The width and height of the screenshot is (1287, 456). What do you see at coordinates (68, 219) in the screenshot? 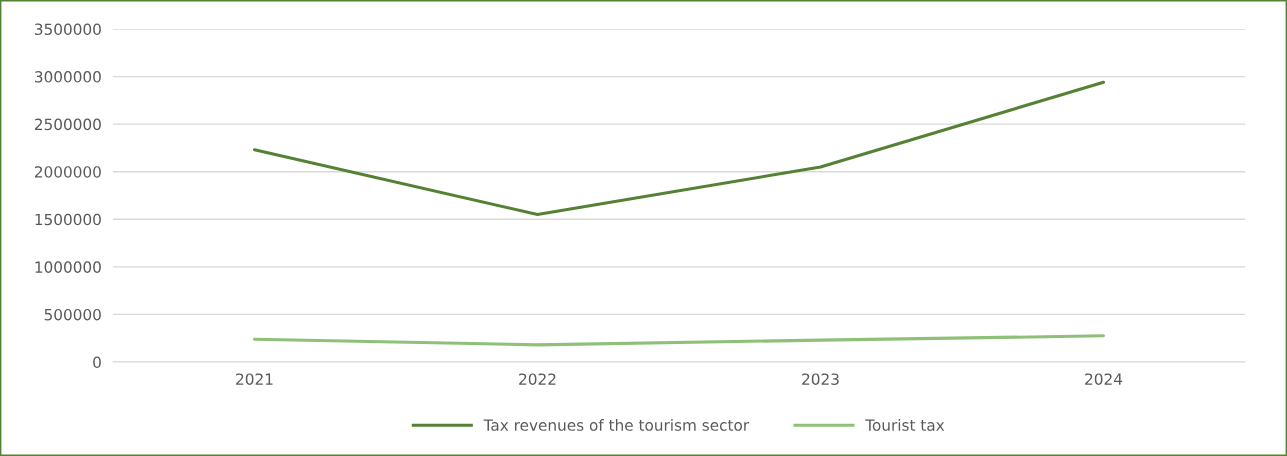
I see `y-tick-label: 1500000` at bounding box center [68, 219].